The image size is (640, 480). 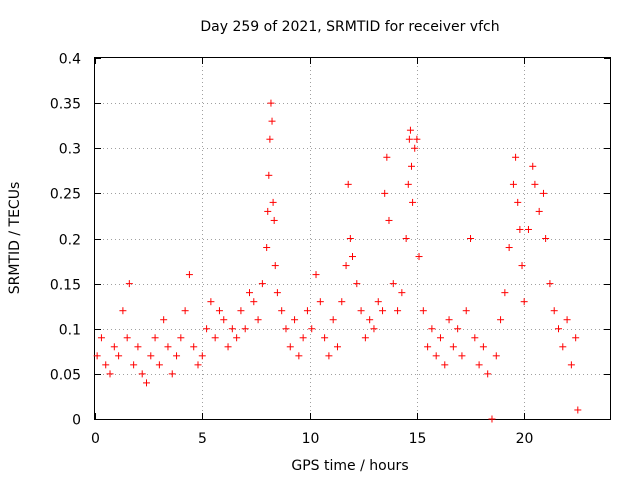 I want to click on x-tick-label: 0, so click(x=95, y=439).